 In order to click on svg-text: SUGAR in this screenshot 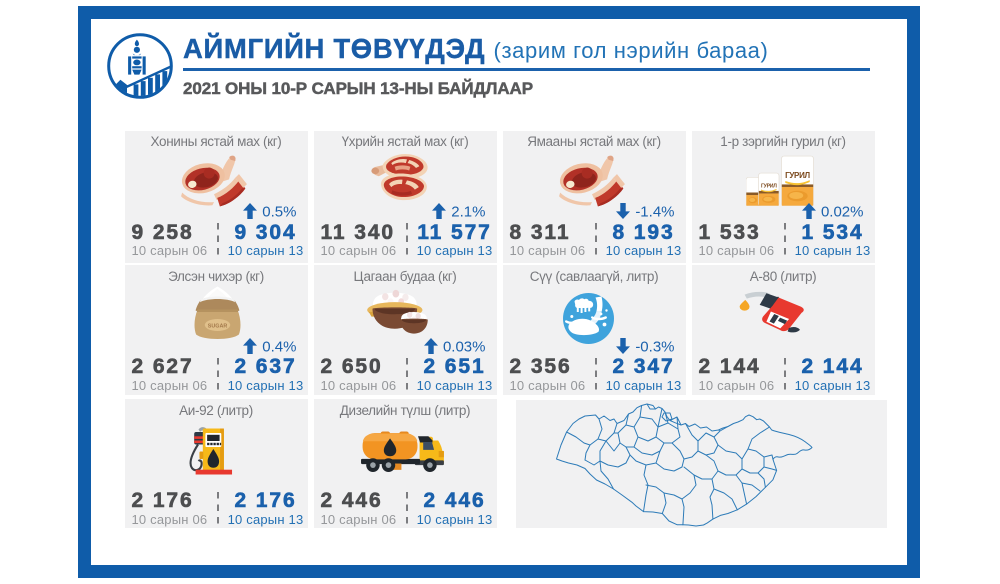, I will do `click(218, 326)`.